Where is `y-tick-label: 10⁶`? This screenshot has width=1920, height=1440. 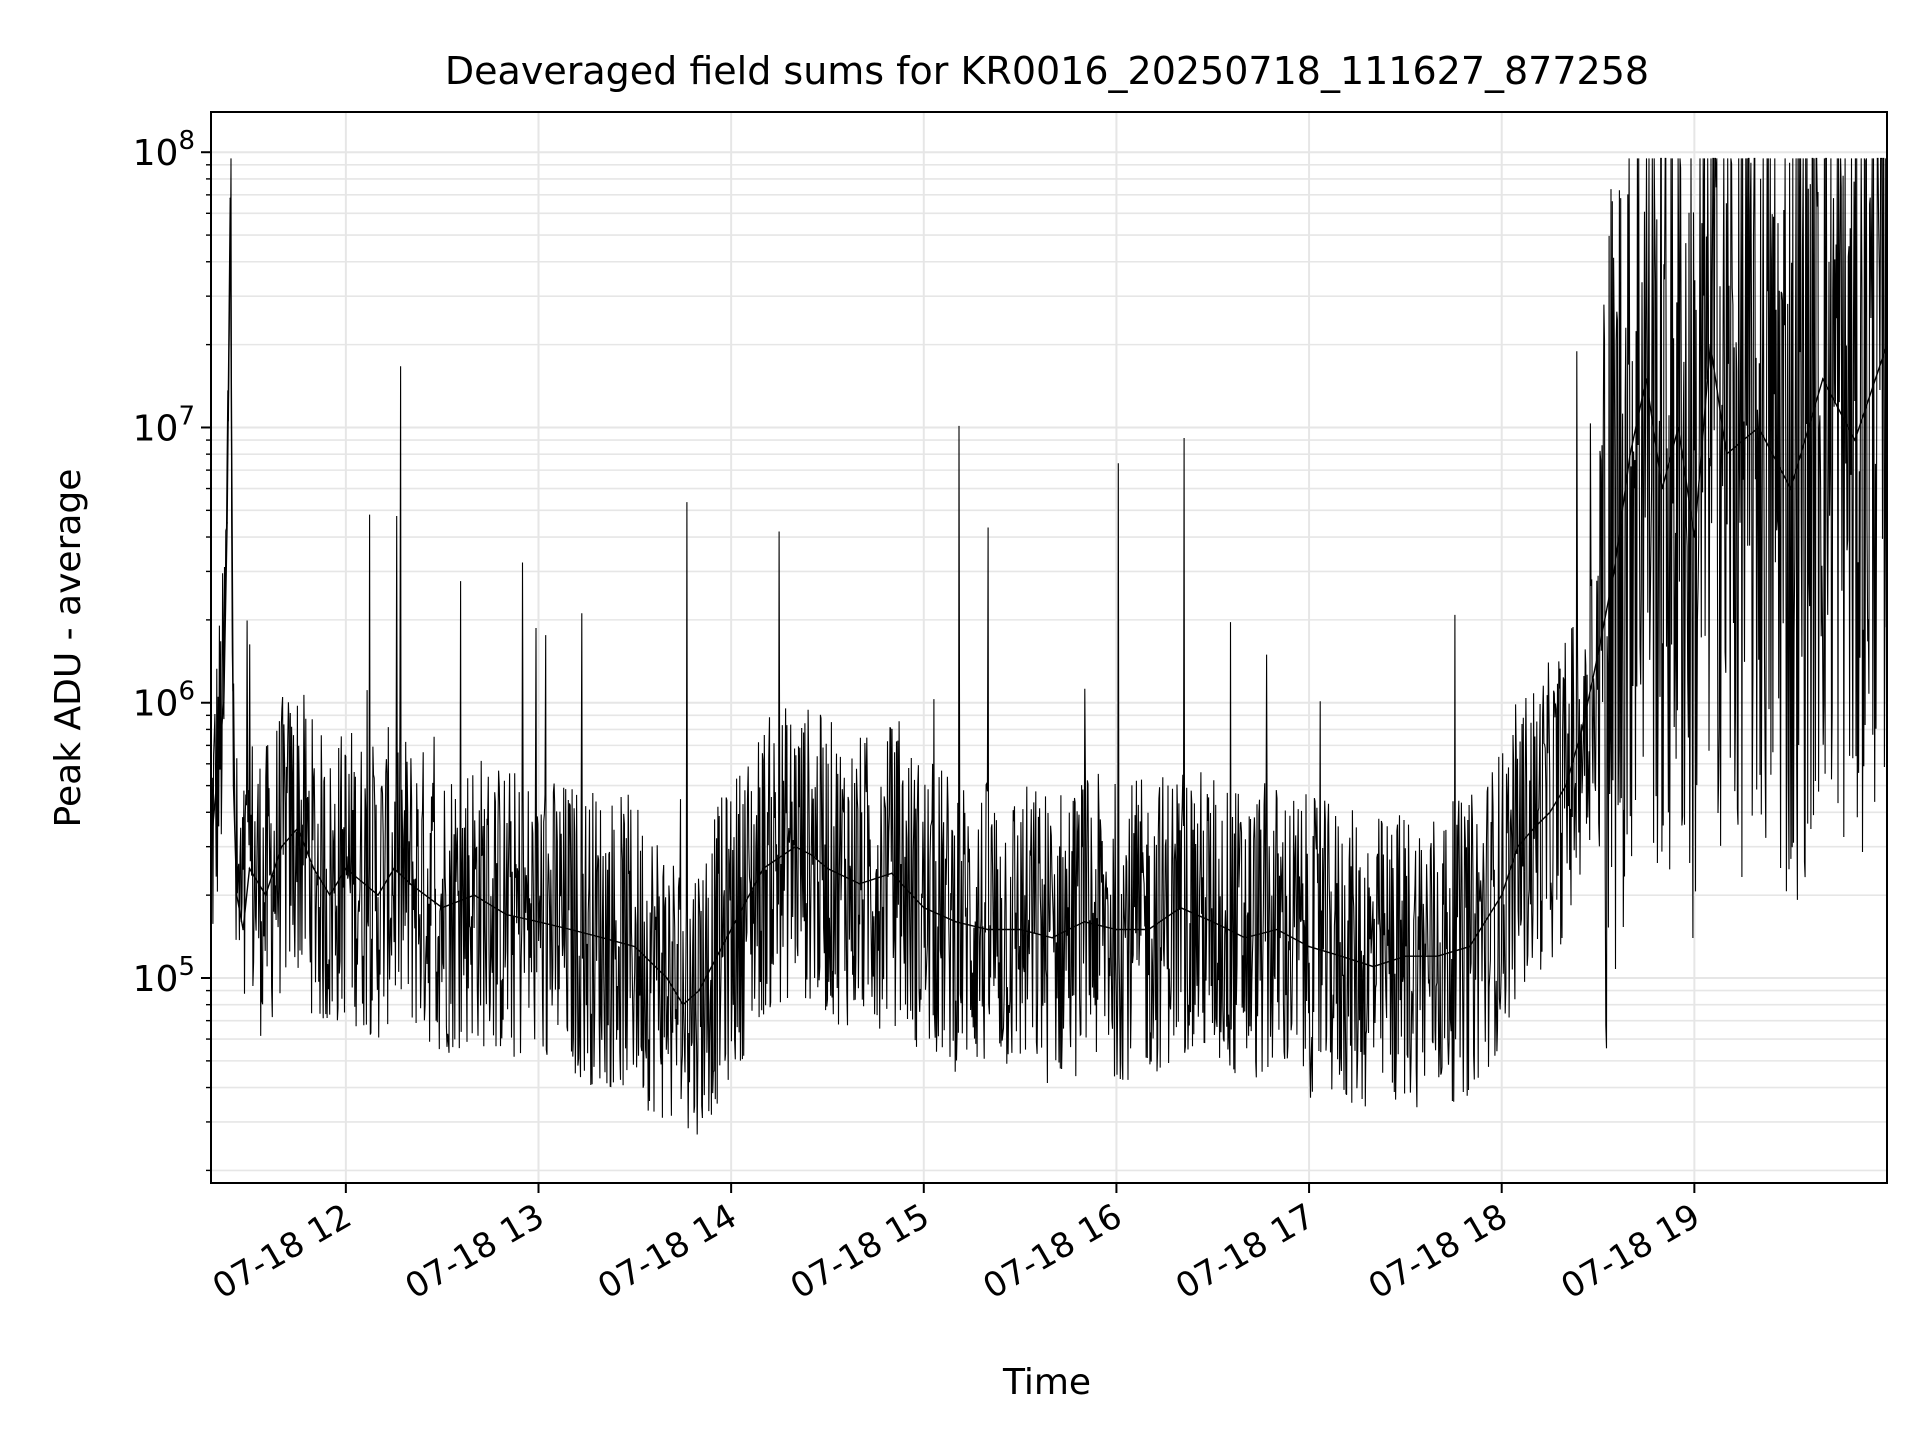 y-tick-label: 10⁶ is located at coordinates (164, 701).